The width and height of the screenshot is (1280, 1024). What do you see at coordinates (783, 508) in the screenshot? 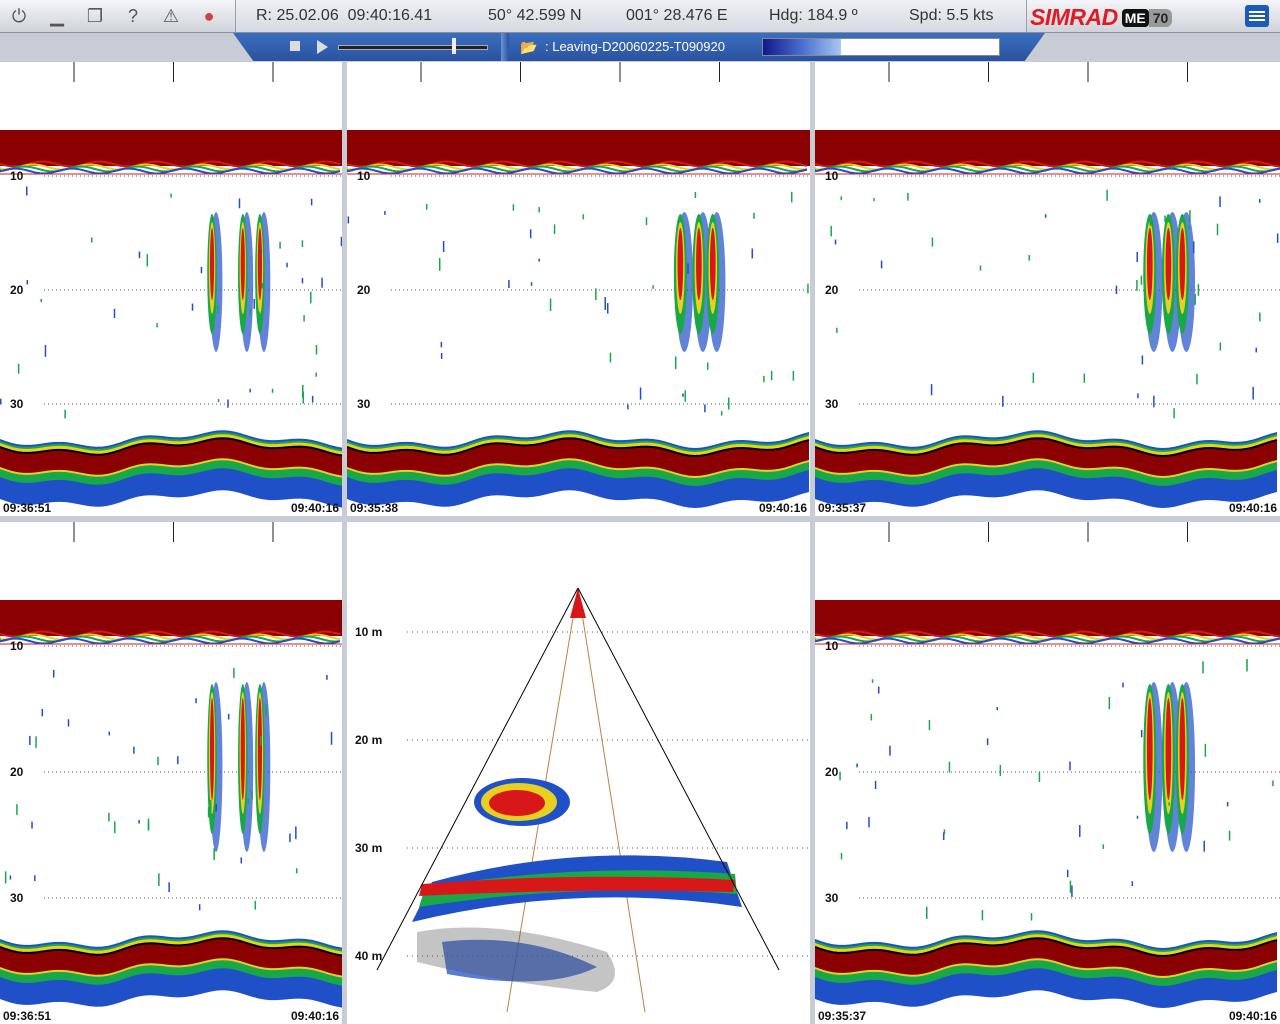
I see `time-end-label: 09:40:16` at bounding box center [783, 508].